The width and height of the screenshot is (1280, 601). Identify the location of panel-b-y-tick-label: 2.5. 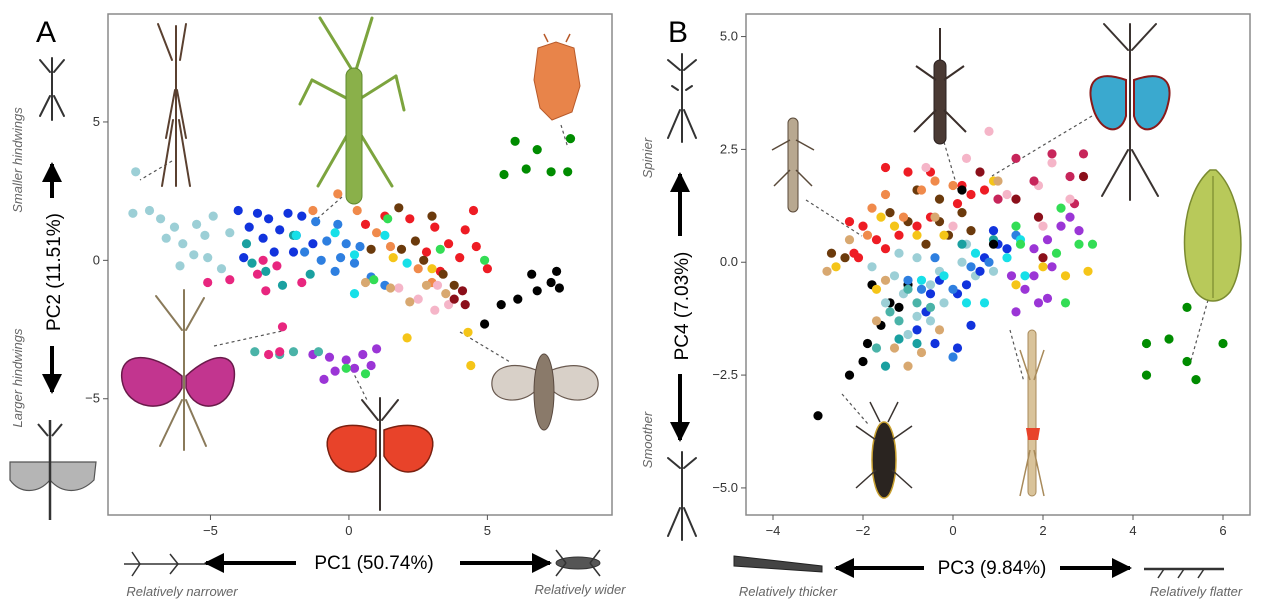
(729, 148).